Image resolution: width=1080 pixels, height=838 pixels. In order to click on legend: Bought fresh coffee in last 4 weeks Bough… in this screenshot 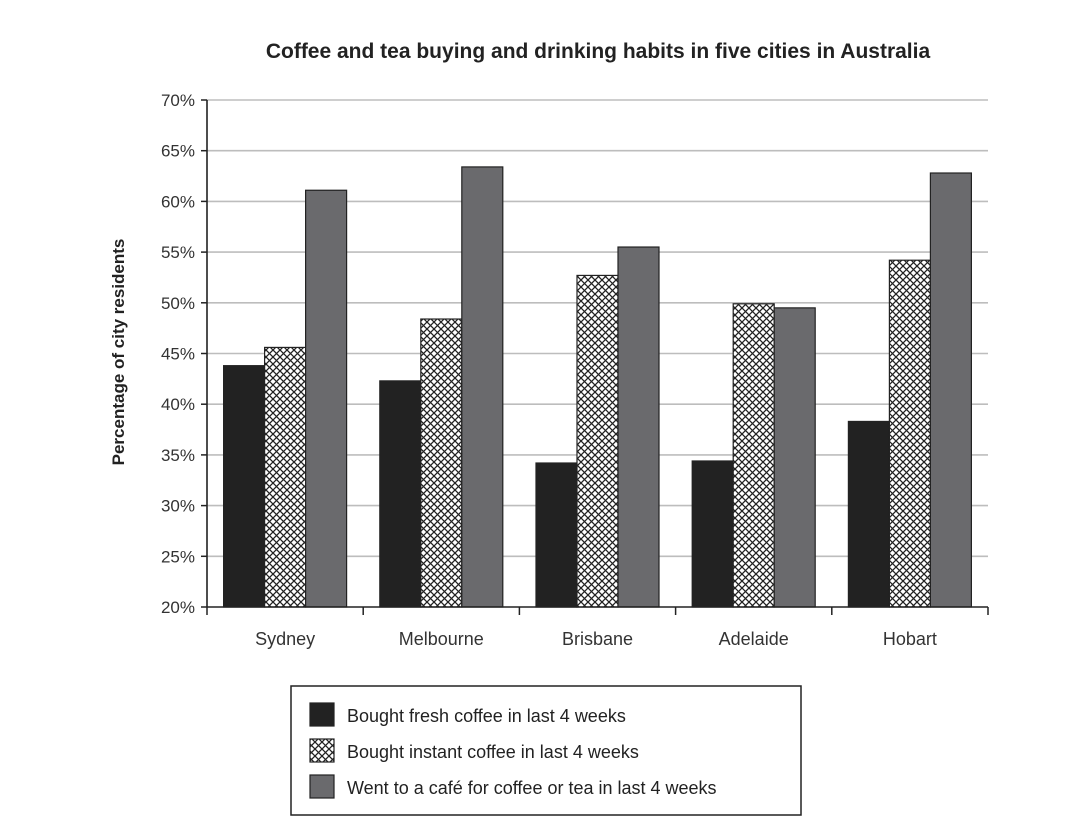, I will do `click(546, 750)`.